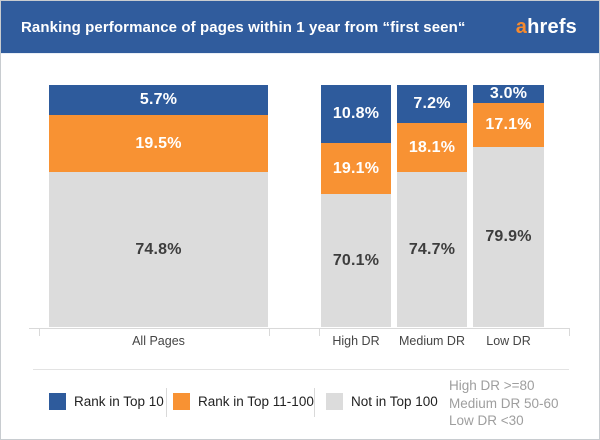 Image resolution: width=600 pixels, height=440 pixels. I want to click on segment-rank-in-top-11-100: 17.1%, so click(508, 125).